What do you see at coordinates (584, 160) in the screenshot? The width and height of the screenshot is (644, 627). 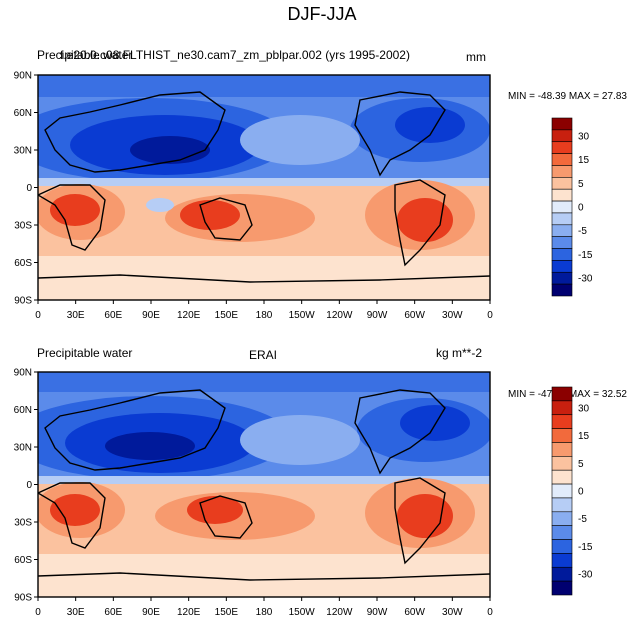 I see `panel1-colorbar-label: 15` at bounding box center [584, 160].